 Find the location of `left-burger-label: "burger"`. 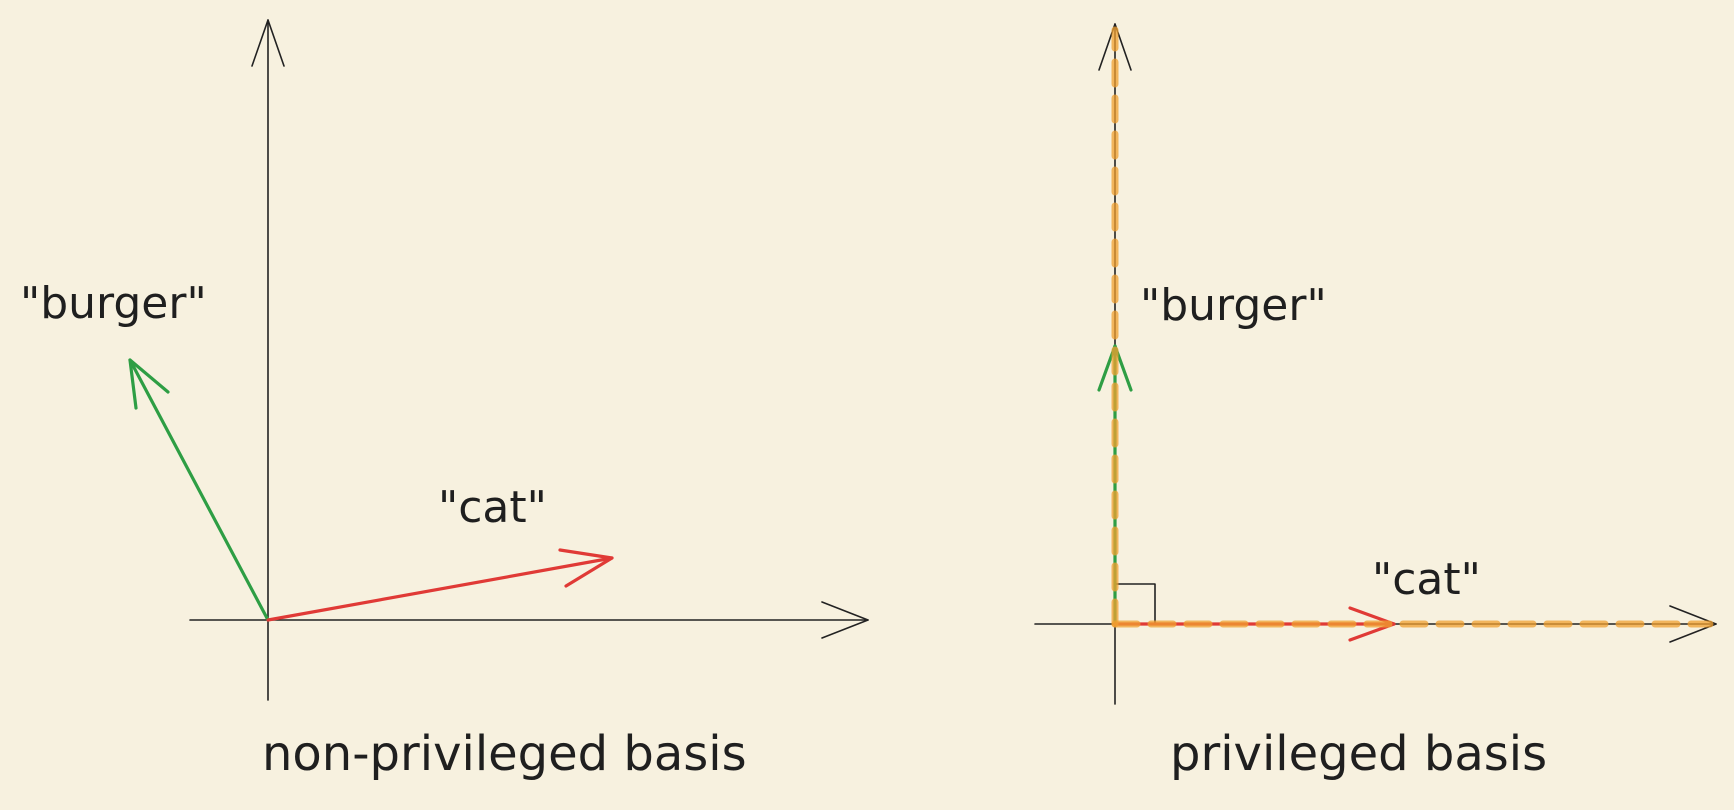

left-burger-label: "burger" is located at coordinates (113, 303).